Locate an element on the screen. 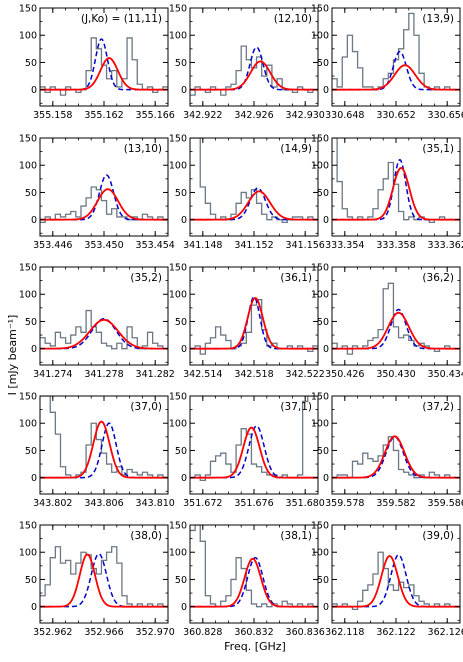 The height and width of the screenshot is (662, 463). x-tick-label: 342.514 is located at coordinates (202, 374).